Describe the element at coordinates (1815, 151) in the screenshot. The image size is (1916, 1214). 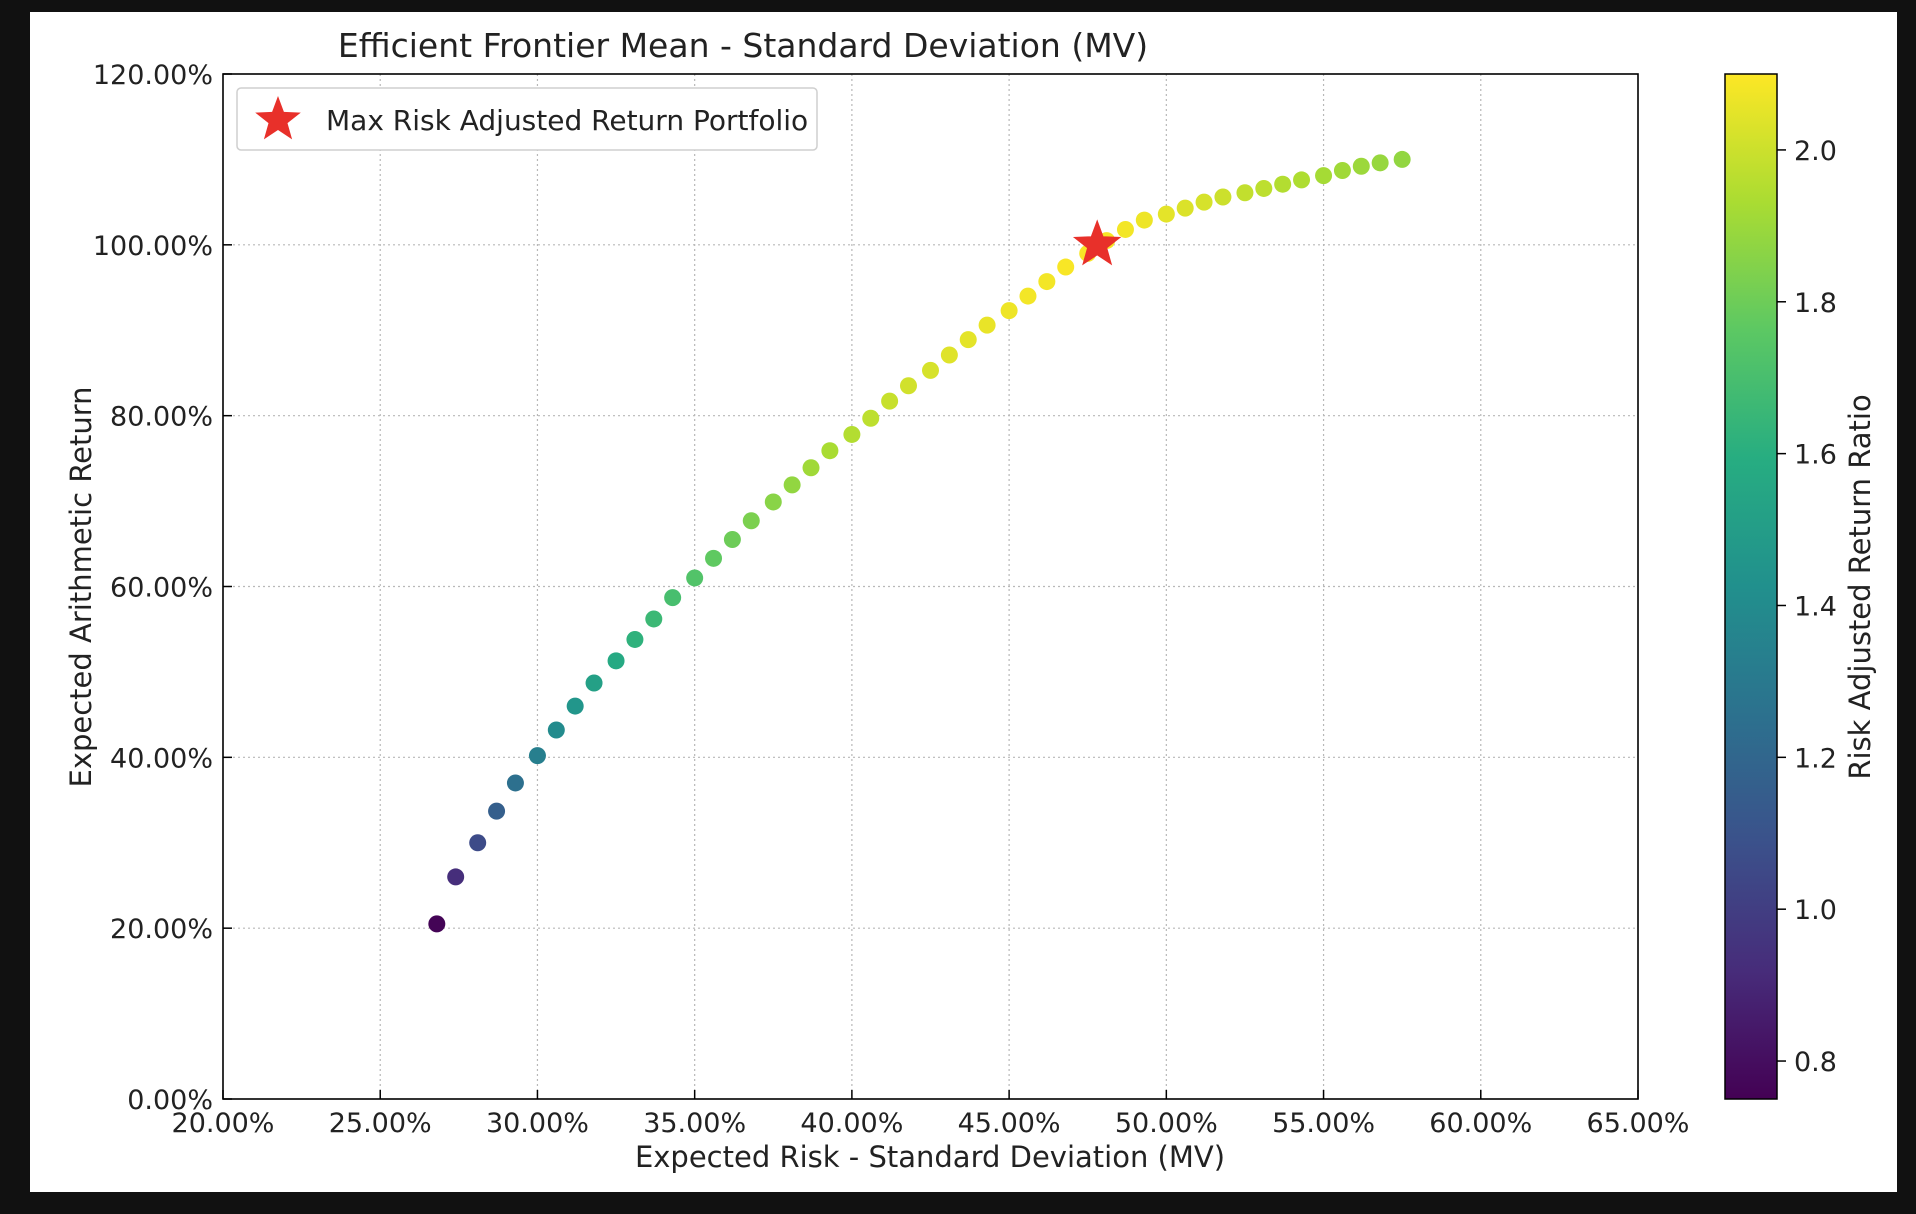
I see `colorbar-tick-label: 2.0` at that location.